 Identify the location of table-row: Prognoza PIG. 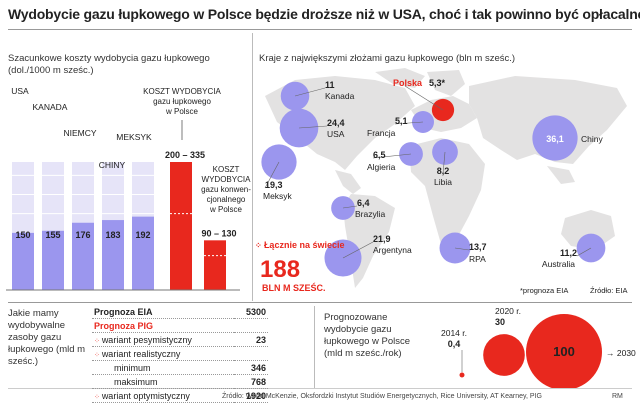
(180, 325).